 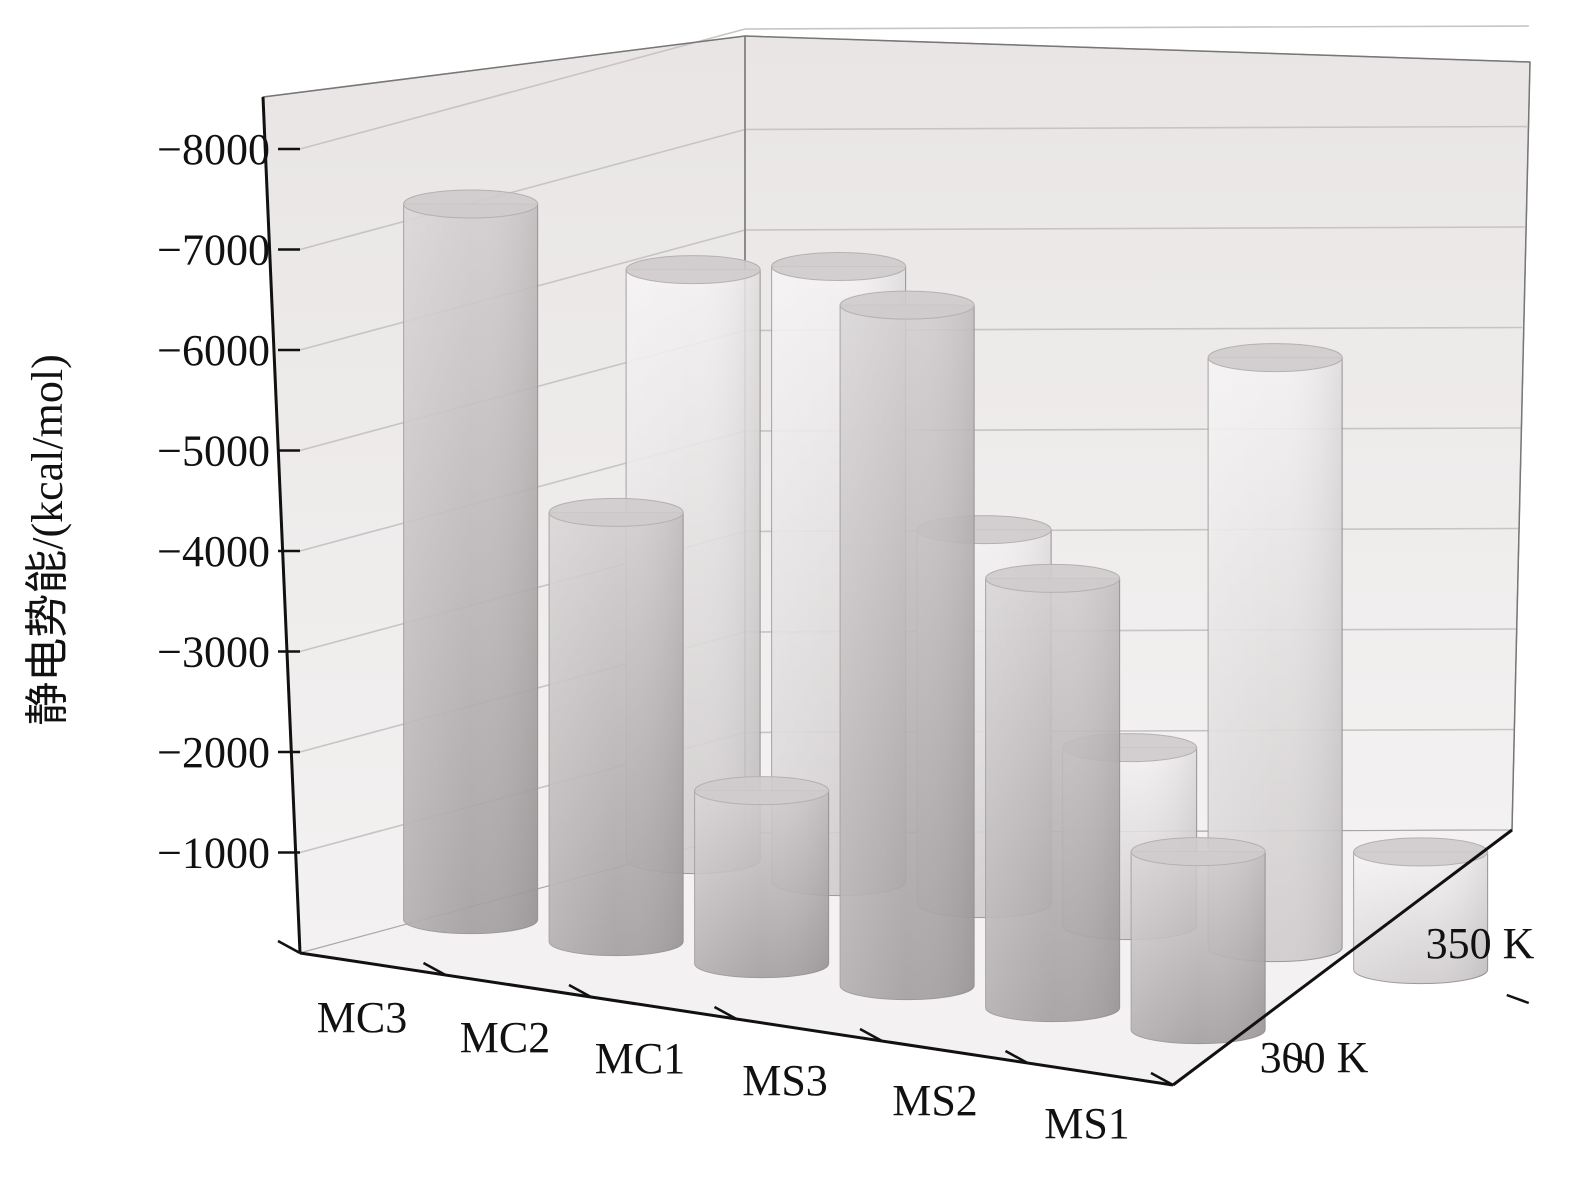 What do you see at coordinates (505, 1037) in the screenshot?
I see `x-tick-label: MC2` at bounding box center [505, 1037].